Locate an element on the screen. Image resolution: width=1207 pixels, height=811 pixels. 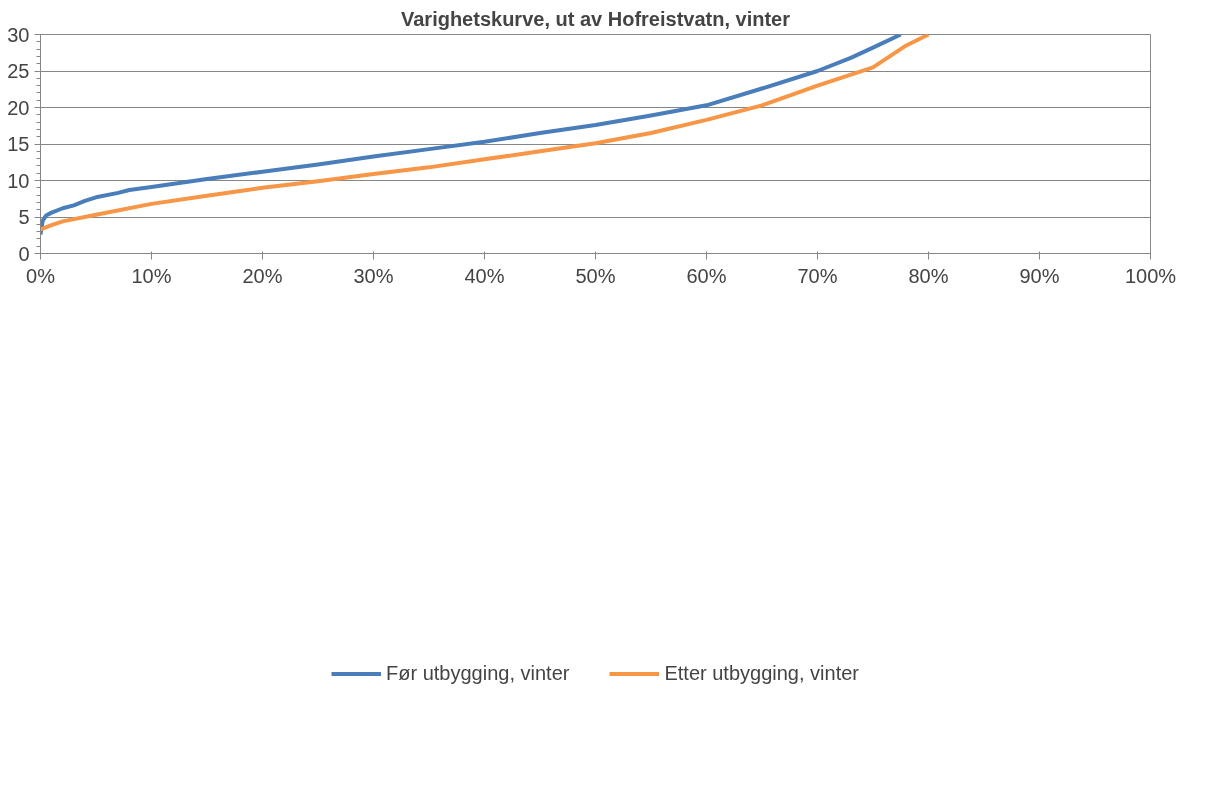
y-tick-label: 5 is located at coordinates (24, 217).